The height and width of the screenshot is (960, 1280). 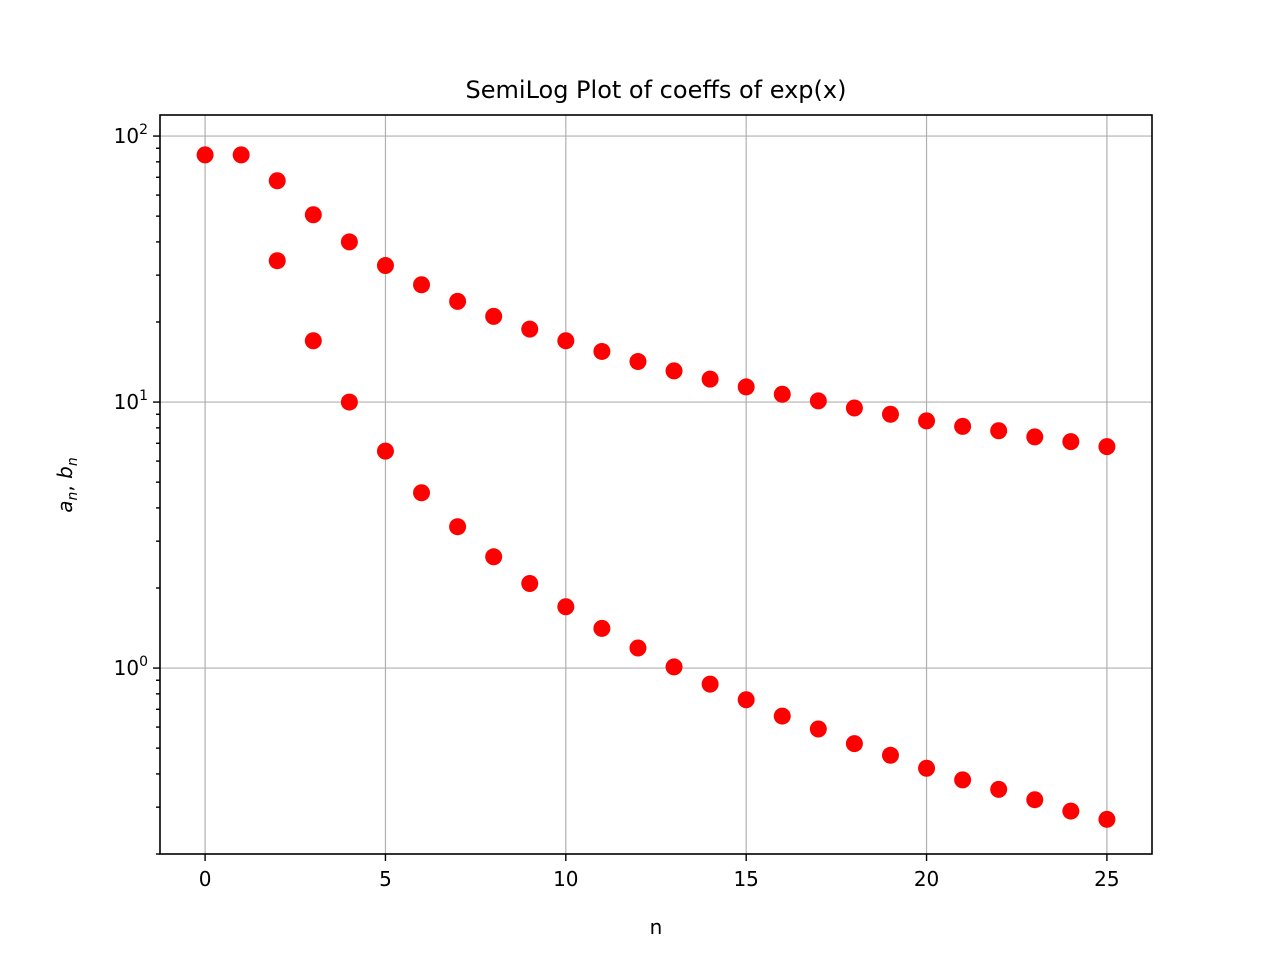 I want to click on y-axis-label: an, bn, so click(x=67, y=484).